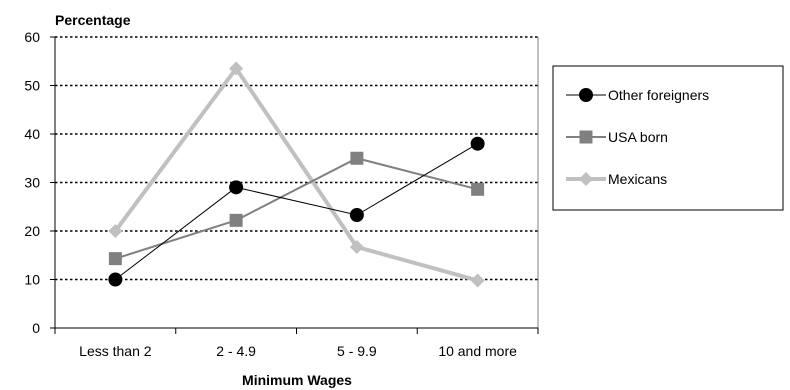 This screenshot has height=390, width=790. Describe the element at coordinates (32, 280) in the screenshot. I see `y-tick-label: 10` at that location.